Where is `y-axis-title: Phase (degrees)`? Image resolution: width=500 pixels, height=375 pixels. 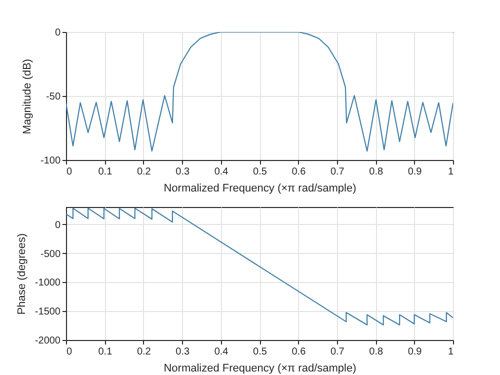 y-axis-title: Phase (degrees) is located at coordinates (22, 274).